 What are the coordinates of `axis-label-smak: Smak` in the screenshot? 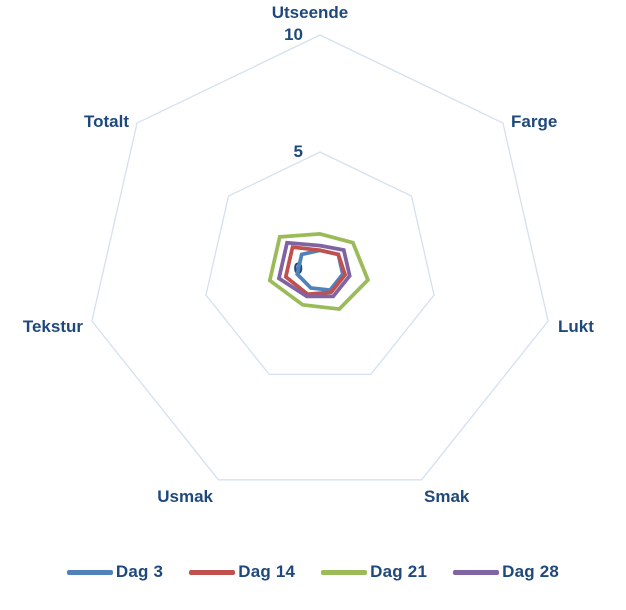 It's located at (447, 496).